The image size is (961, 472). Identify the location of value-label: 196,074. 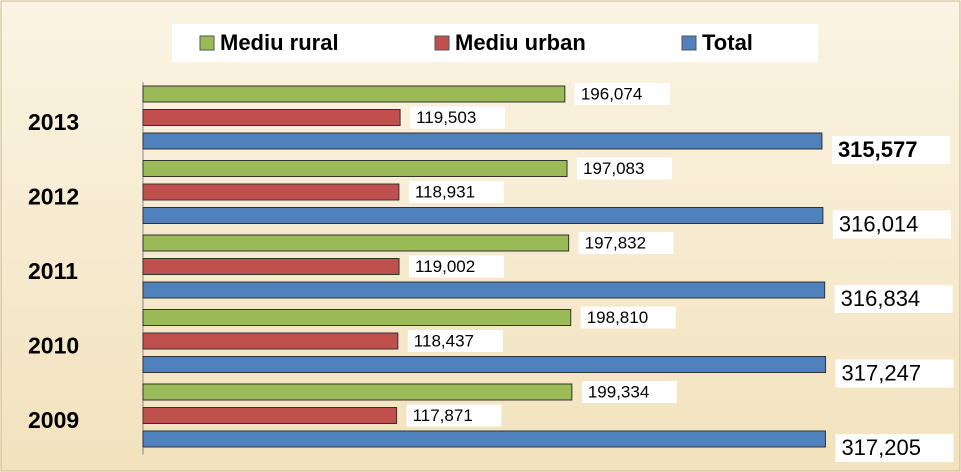
(611, 93).